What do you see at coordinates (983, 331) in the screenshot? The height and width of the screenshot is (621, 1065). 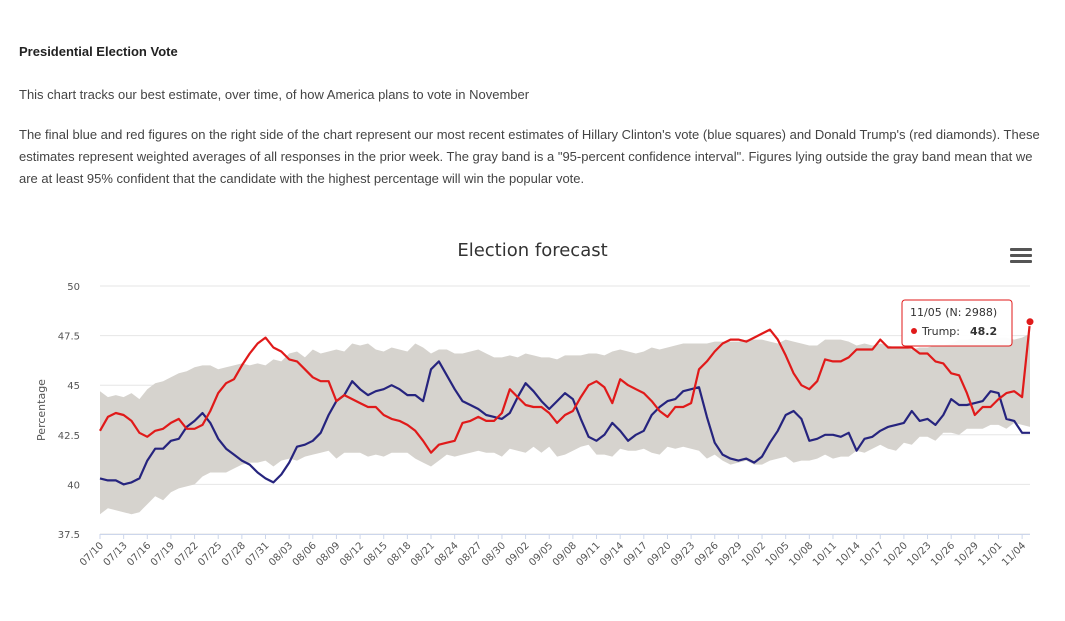 I see `tooltip-value: 48.2` at bounding box center [983, 331].